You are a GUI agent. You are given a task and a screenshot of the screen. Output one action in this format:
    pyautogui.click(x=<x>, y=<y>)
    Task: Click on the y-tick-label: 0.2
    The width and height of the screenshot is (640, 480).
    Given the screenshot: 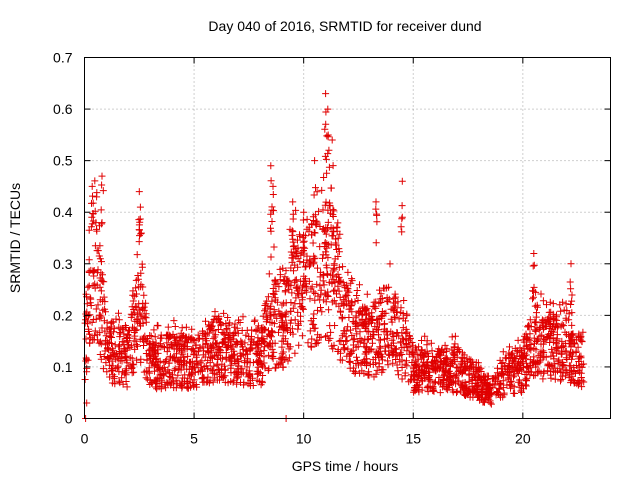 What is the action you would take?
    pyautogui.click(x=63, y=315)
    